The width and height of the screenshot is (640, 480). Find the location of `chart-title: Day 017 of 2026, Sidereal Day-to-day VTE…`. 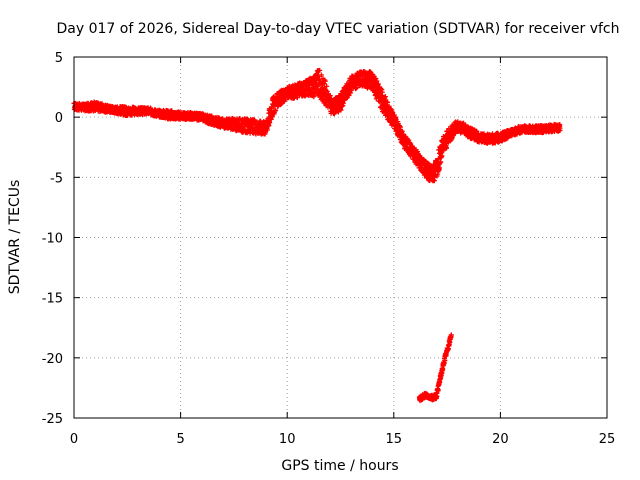

chart-title: Day 017 of 2026, Sidereal Day-to-day VTE… is located at coordinates (337, 29).